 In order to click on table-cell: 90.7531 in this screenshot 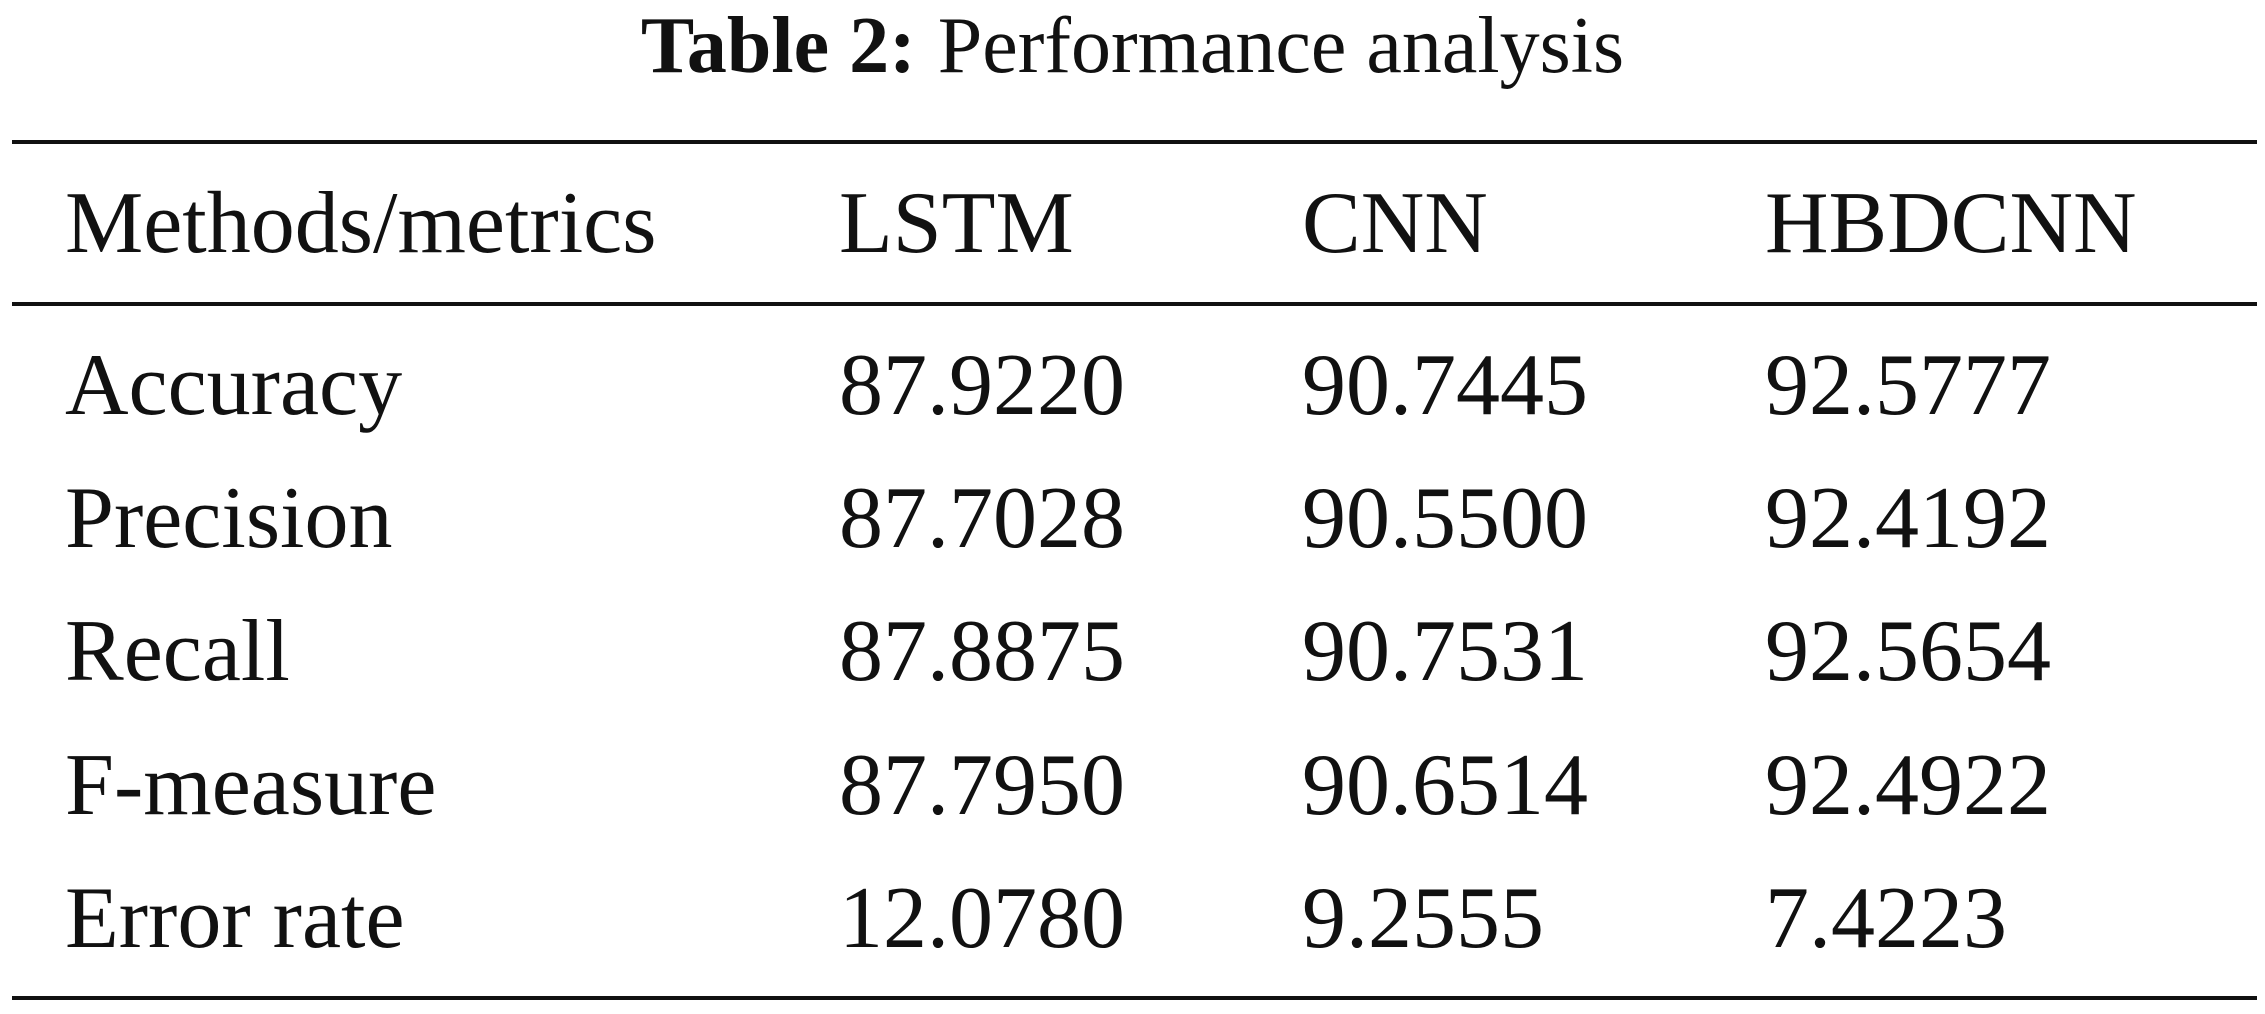, I will do `click(1445, 651)`.